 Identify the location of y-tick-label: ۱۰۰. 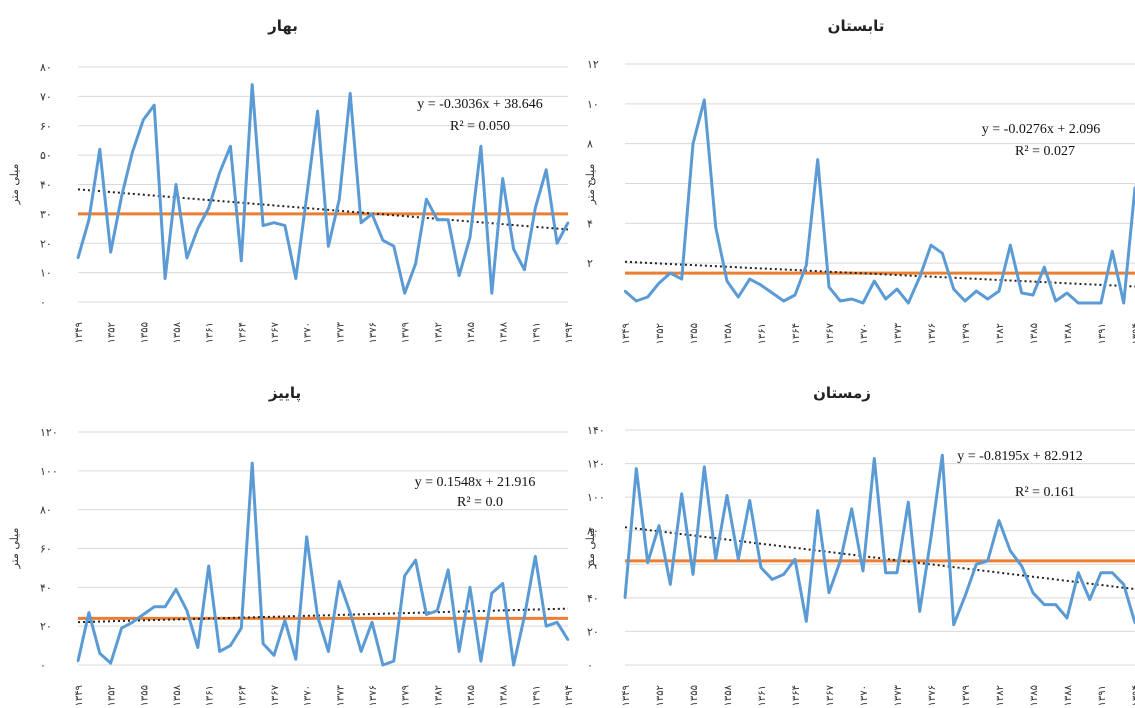
(49, 471).